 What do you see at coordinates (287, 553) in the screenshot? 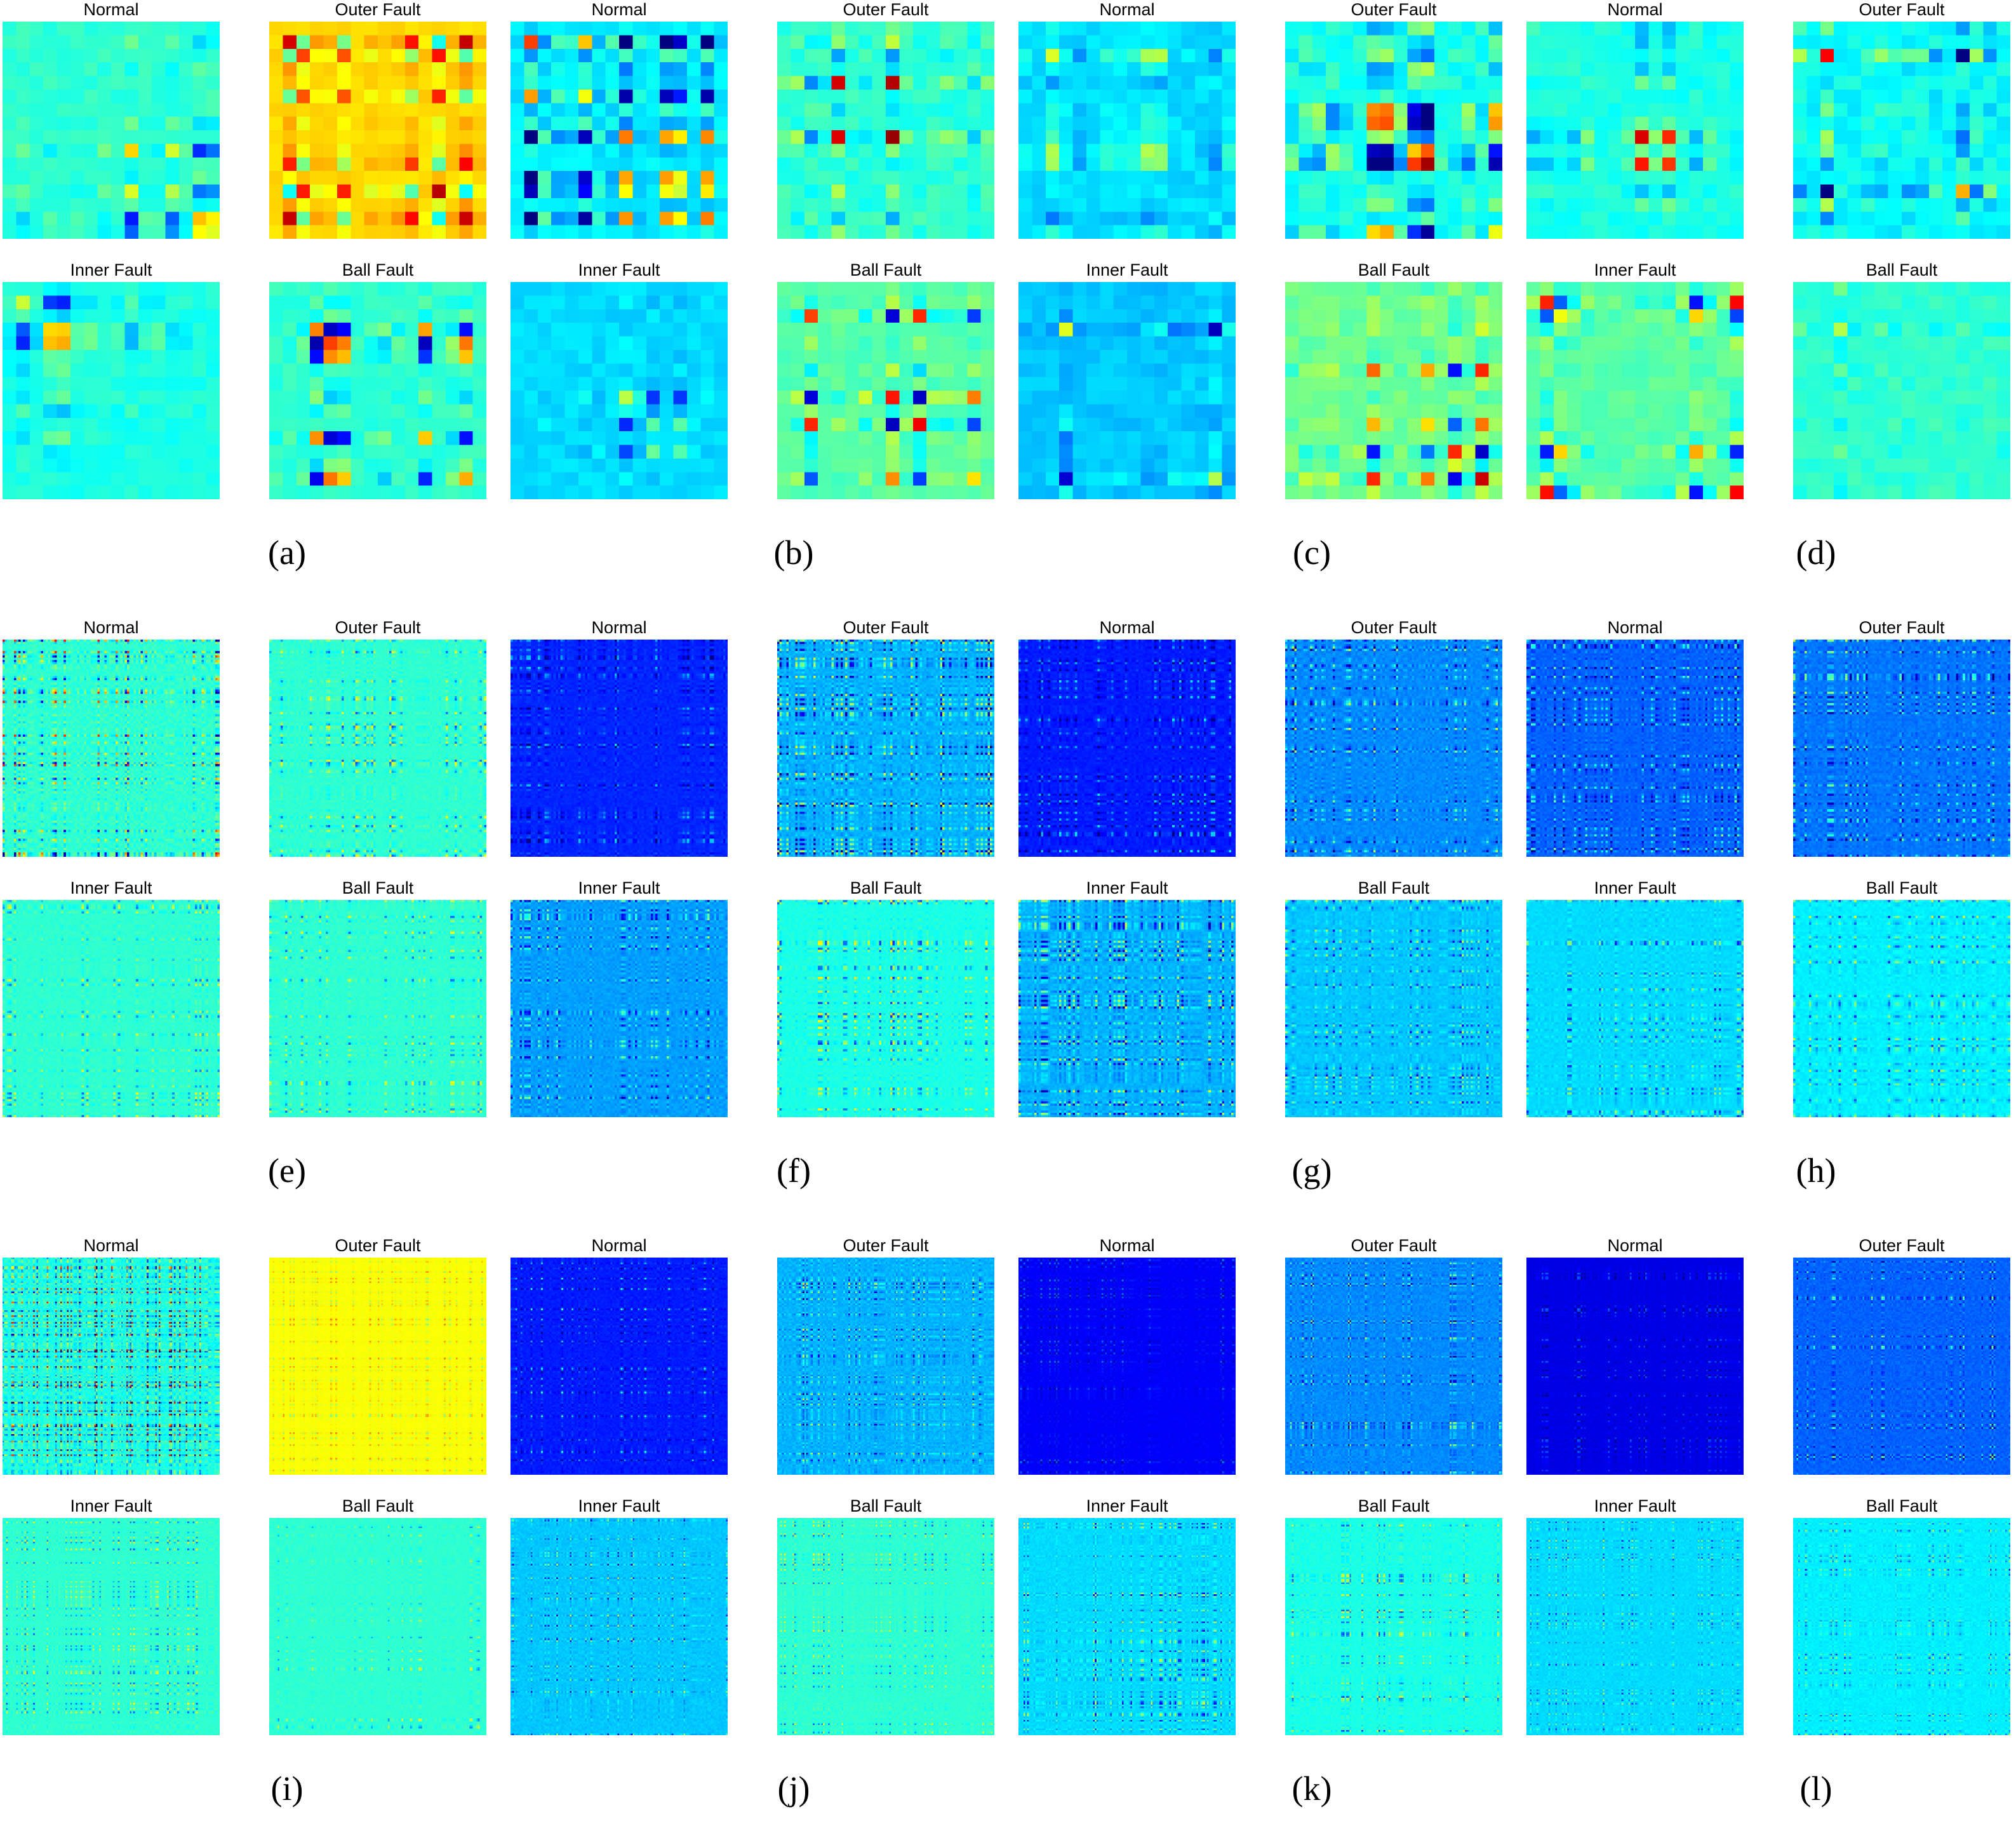
I see `subfigure-label: (a)` at bounding box center [287, 553].